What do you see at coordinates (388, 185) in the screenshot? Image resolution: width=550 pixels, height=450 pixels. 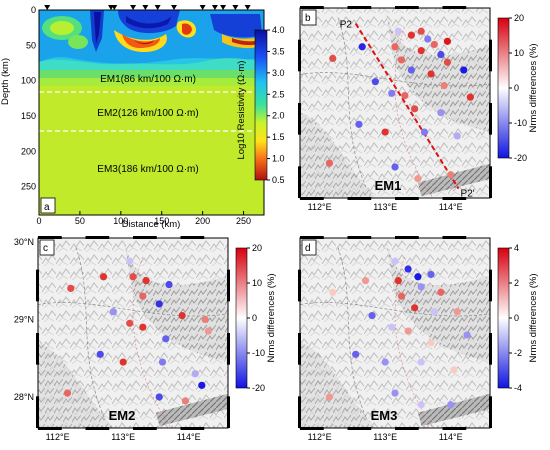 I see `panel-model-label: EM1` at bounding box center [388, 185].